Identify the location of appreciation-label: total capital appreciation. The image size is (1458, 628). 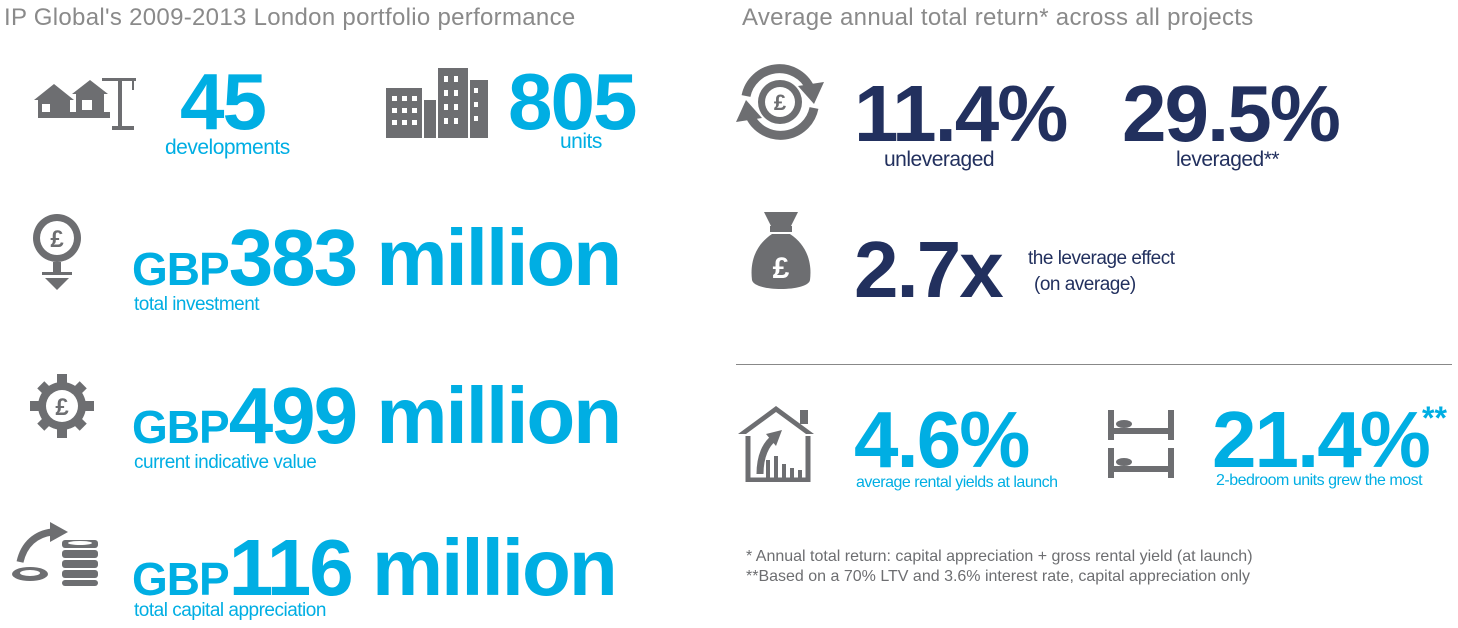
(230, 610).